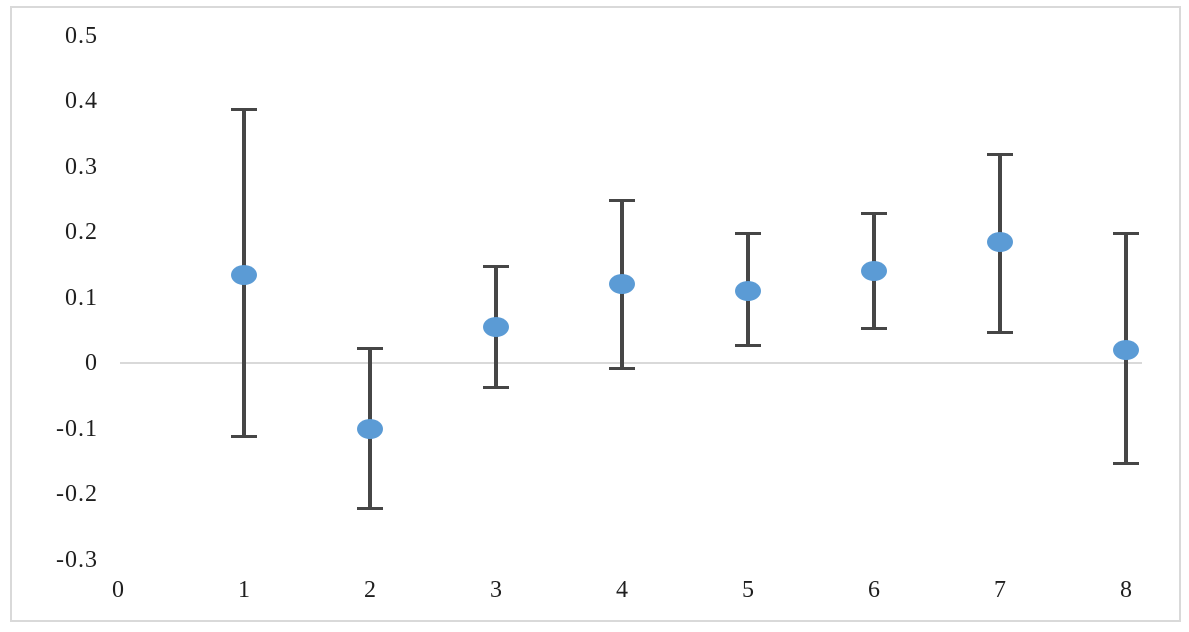 Image resolution: width=1189 pixels, height=632 pixels. Describe the element at coordinates (118, 590) in the screenshot. I see `x-tick-label: 0` at that location.